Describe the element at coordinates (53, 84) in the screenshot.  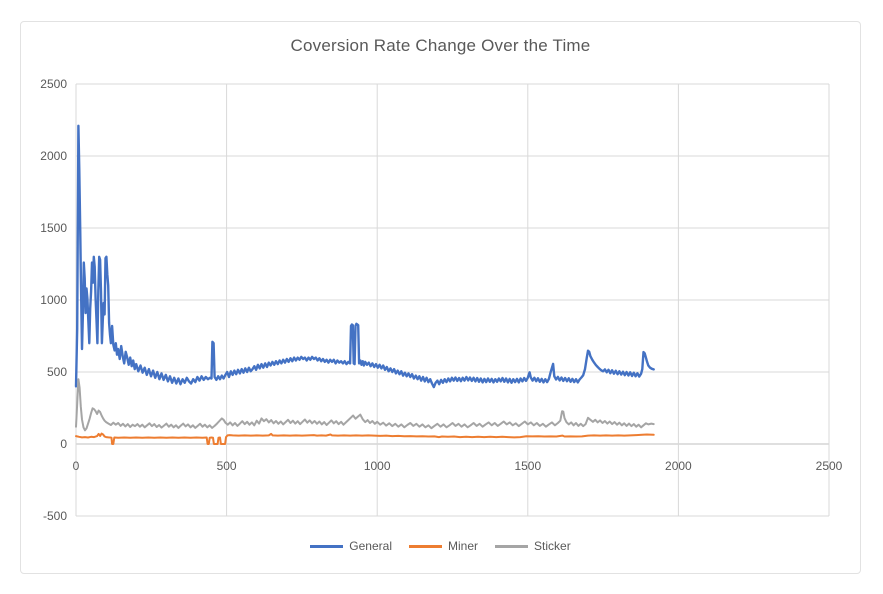
I see `y-tick-label: 2500` at that location.